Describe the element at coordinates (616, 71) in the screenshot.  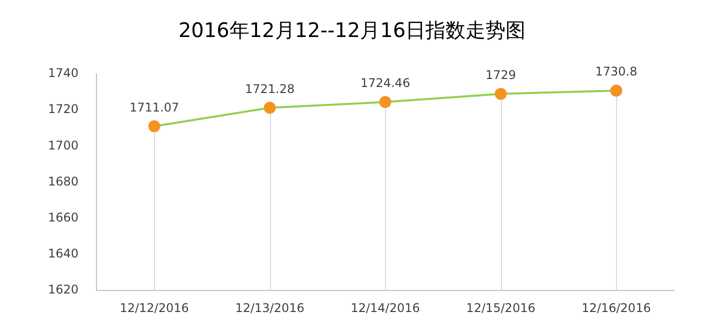
I see `data-label: 1730.8` at that location.